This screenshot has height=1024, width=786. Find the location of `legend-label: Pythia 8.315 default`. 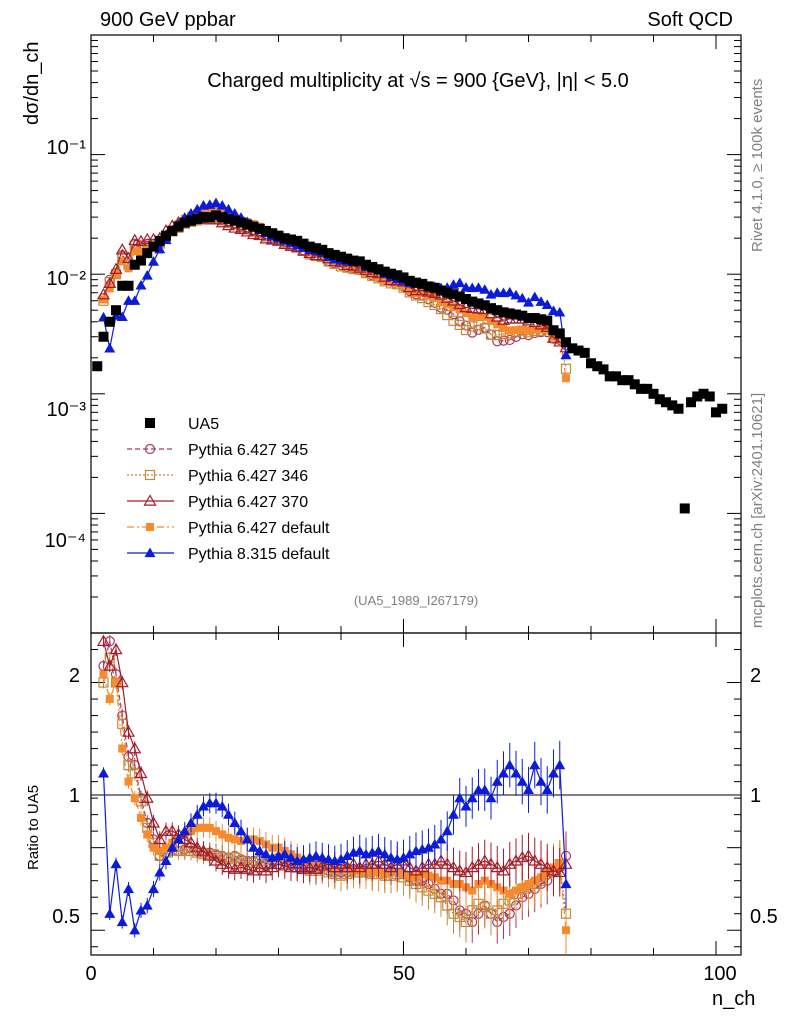

legend-label: Pythia 8.315 default is located at coordinates (259, 554).